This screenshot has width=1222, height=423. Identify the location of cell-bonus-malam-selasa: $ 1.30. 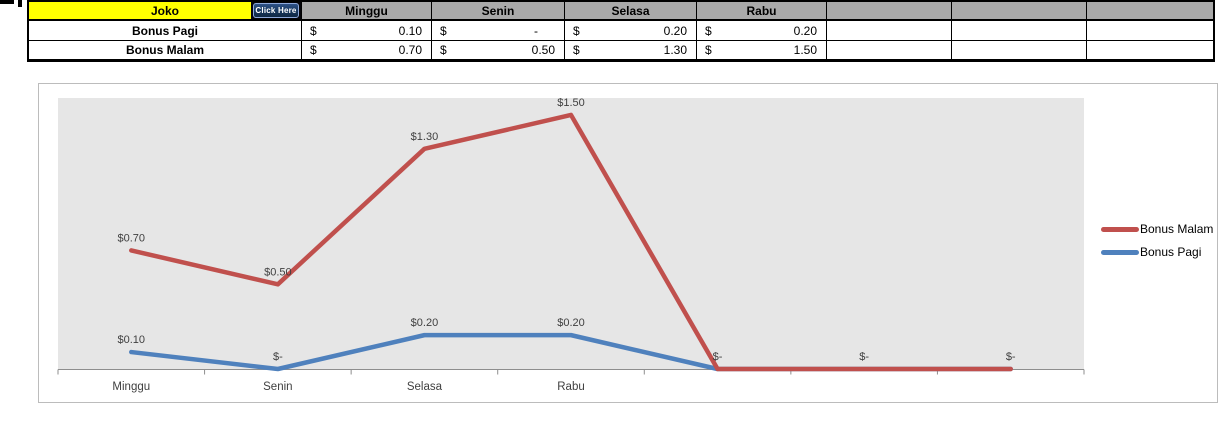
(631, 50).